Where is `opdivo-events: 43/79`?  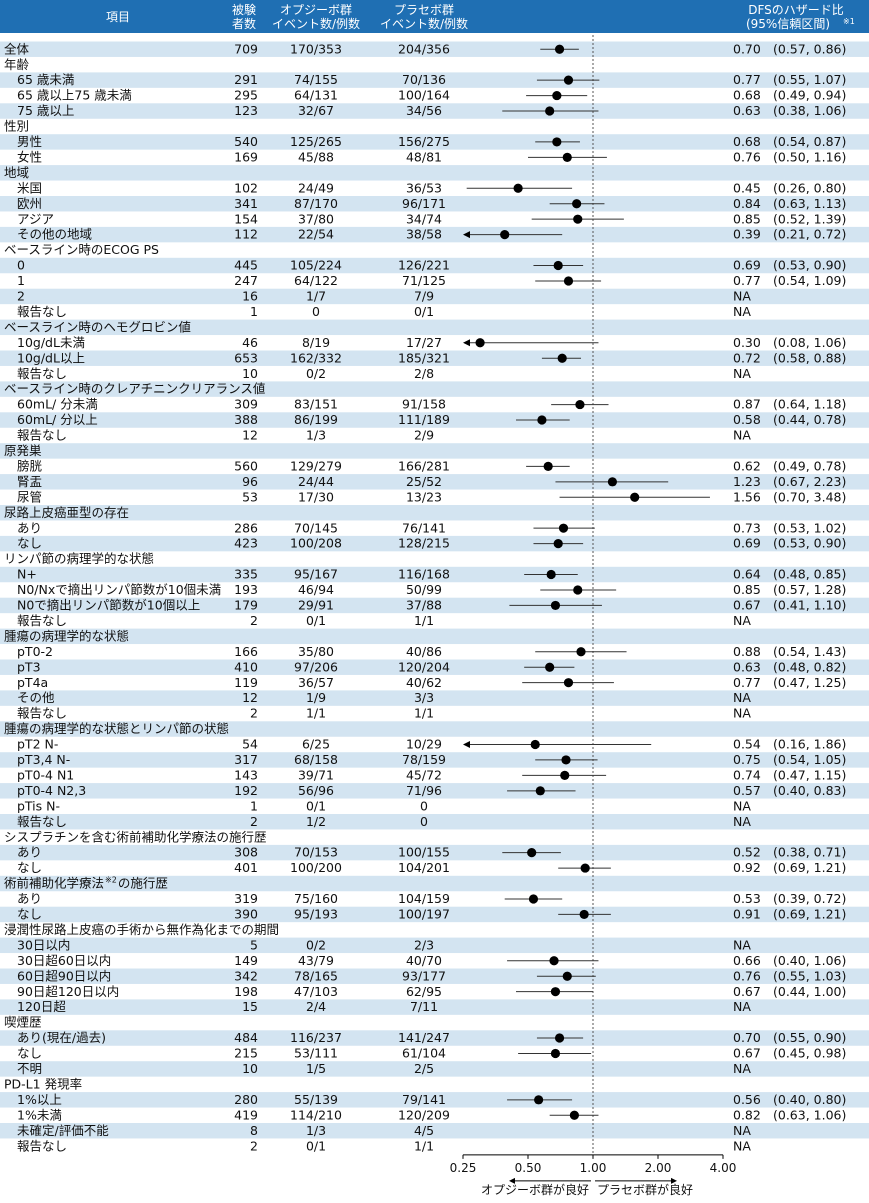 opdivo-events: 43/79 is located at coordinates (316, 960).